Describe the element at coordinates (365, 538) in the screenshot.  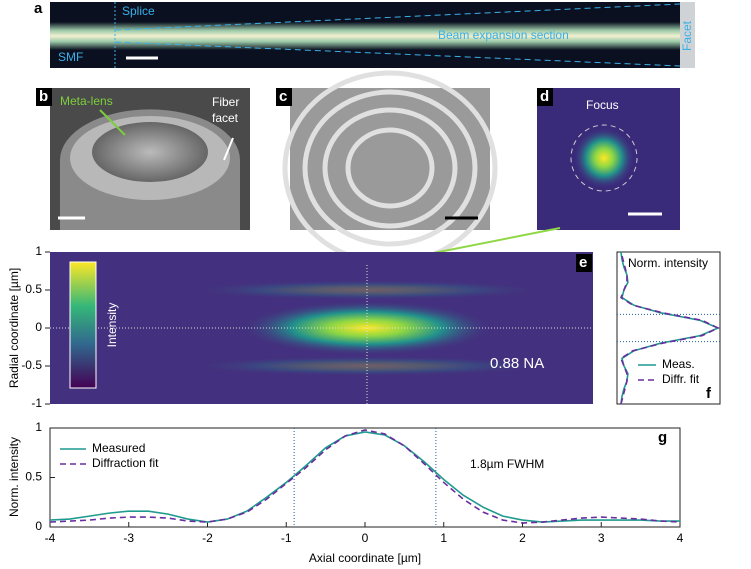
I see `x-tick-label: 0` at that location.